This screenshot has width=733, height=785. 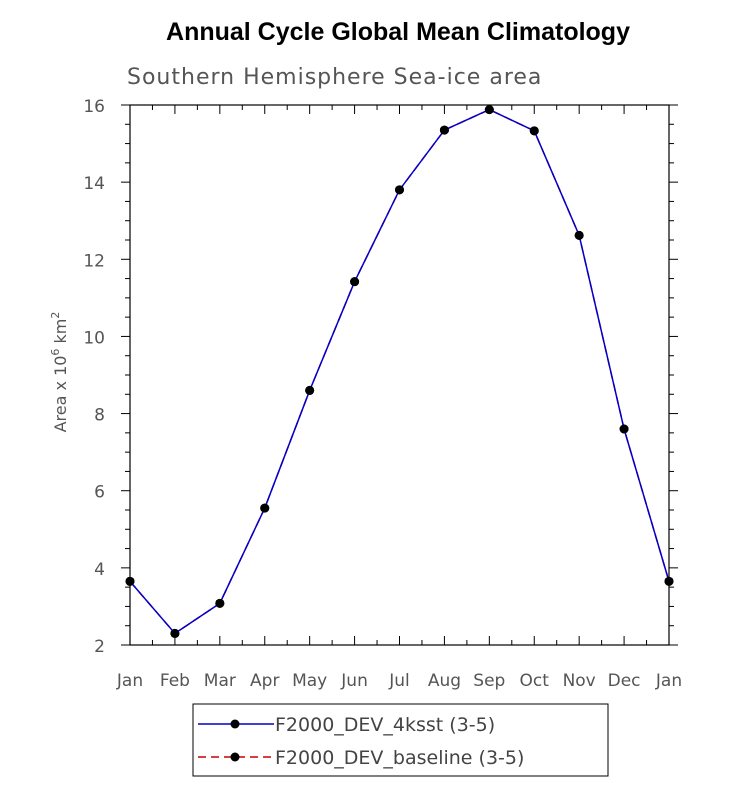 I want to click on y-axis-label-unit-exponent: 2, so click(x=55, y=315).